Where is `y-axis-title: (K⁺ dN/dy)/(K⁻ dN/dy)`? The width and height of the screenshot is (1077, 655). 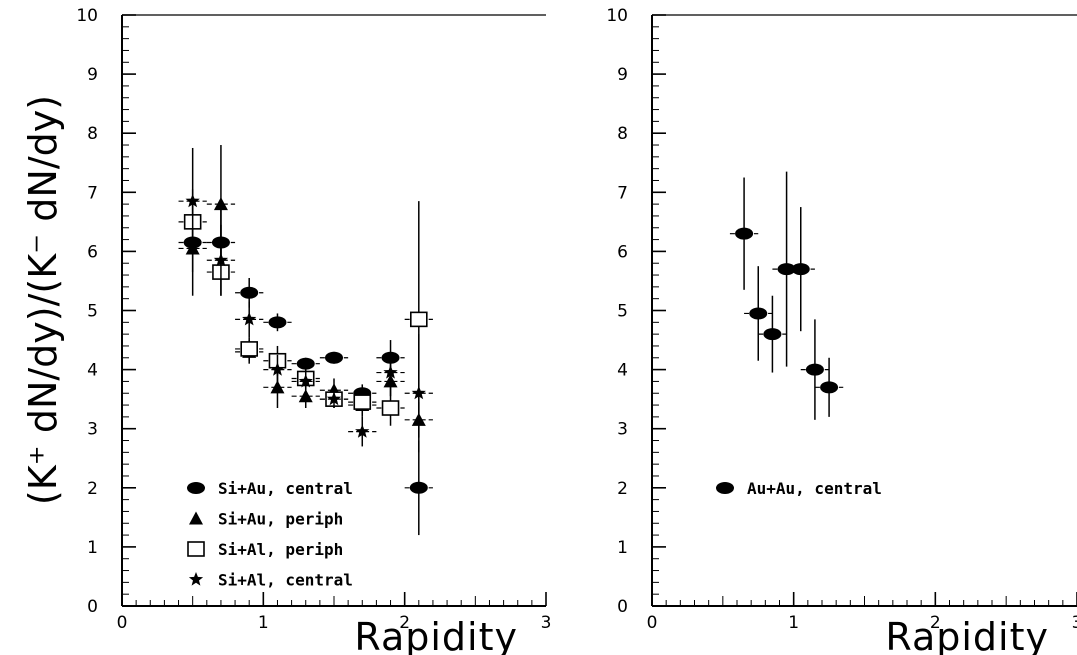 y-axis-title: (K⁺ dN/dy)/(K⁻ dN/dy) is located at coordinates (43, 300).